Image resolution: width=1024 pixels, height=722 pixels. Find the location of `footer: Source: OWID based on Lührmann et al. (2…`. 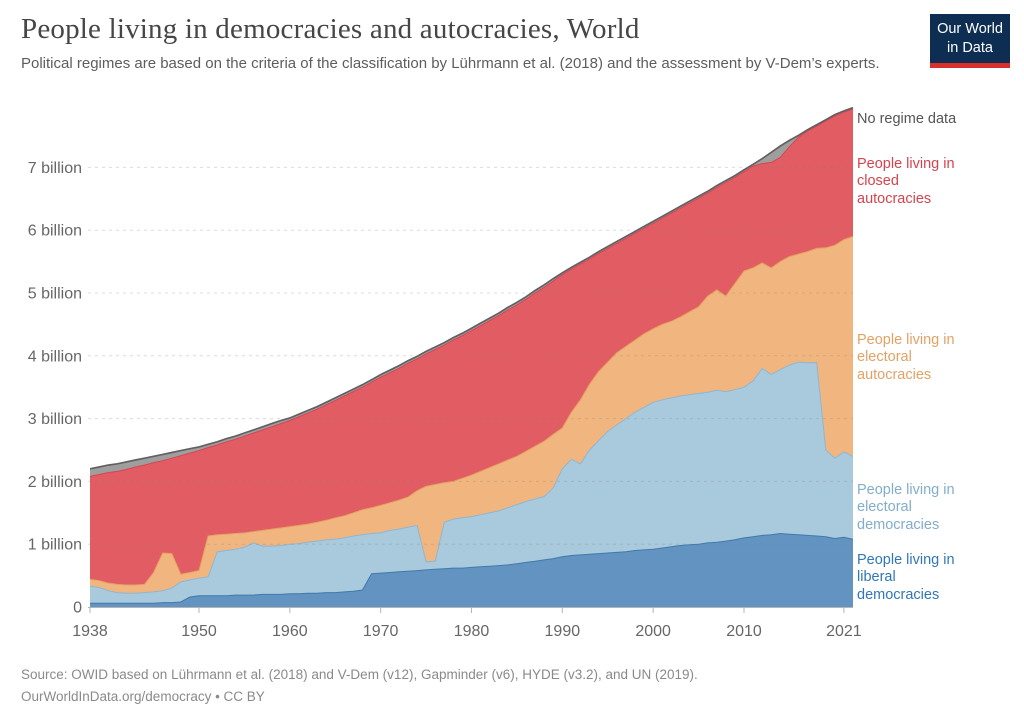

footer: Source: OWID based on Lührmann et al. (2… is located at coordinates (359, 686).